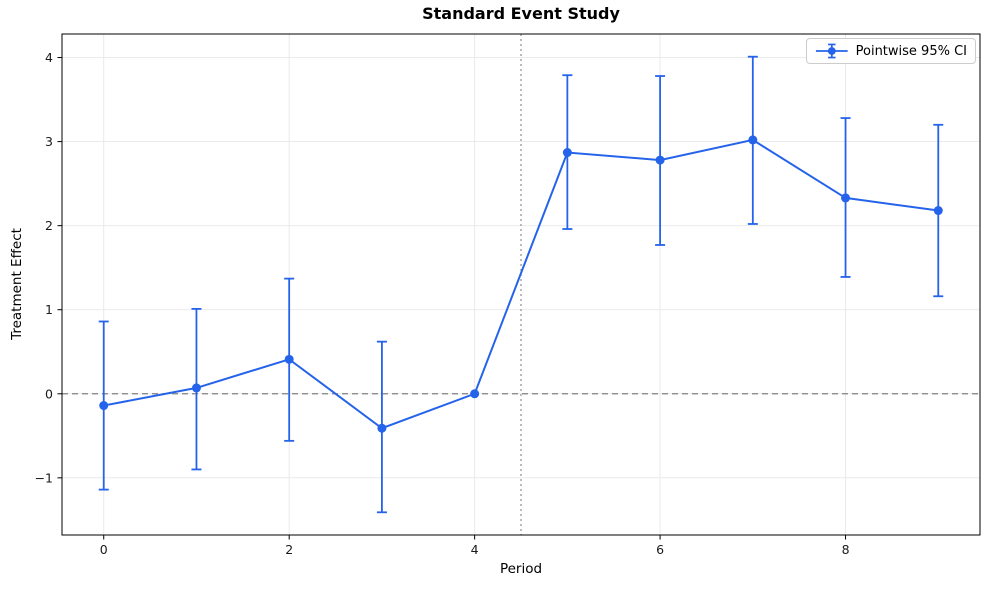  What do you see at coordinates (521, 569) in the screenshot?
I see `x-axis-label: Period` at bounding box center [521, 569].